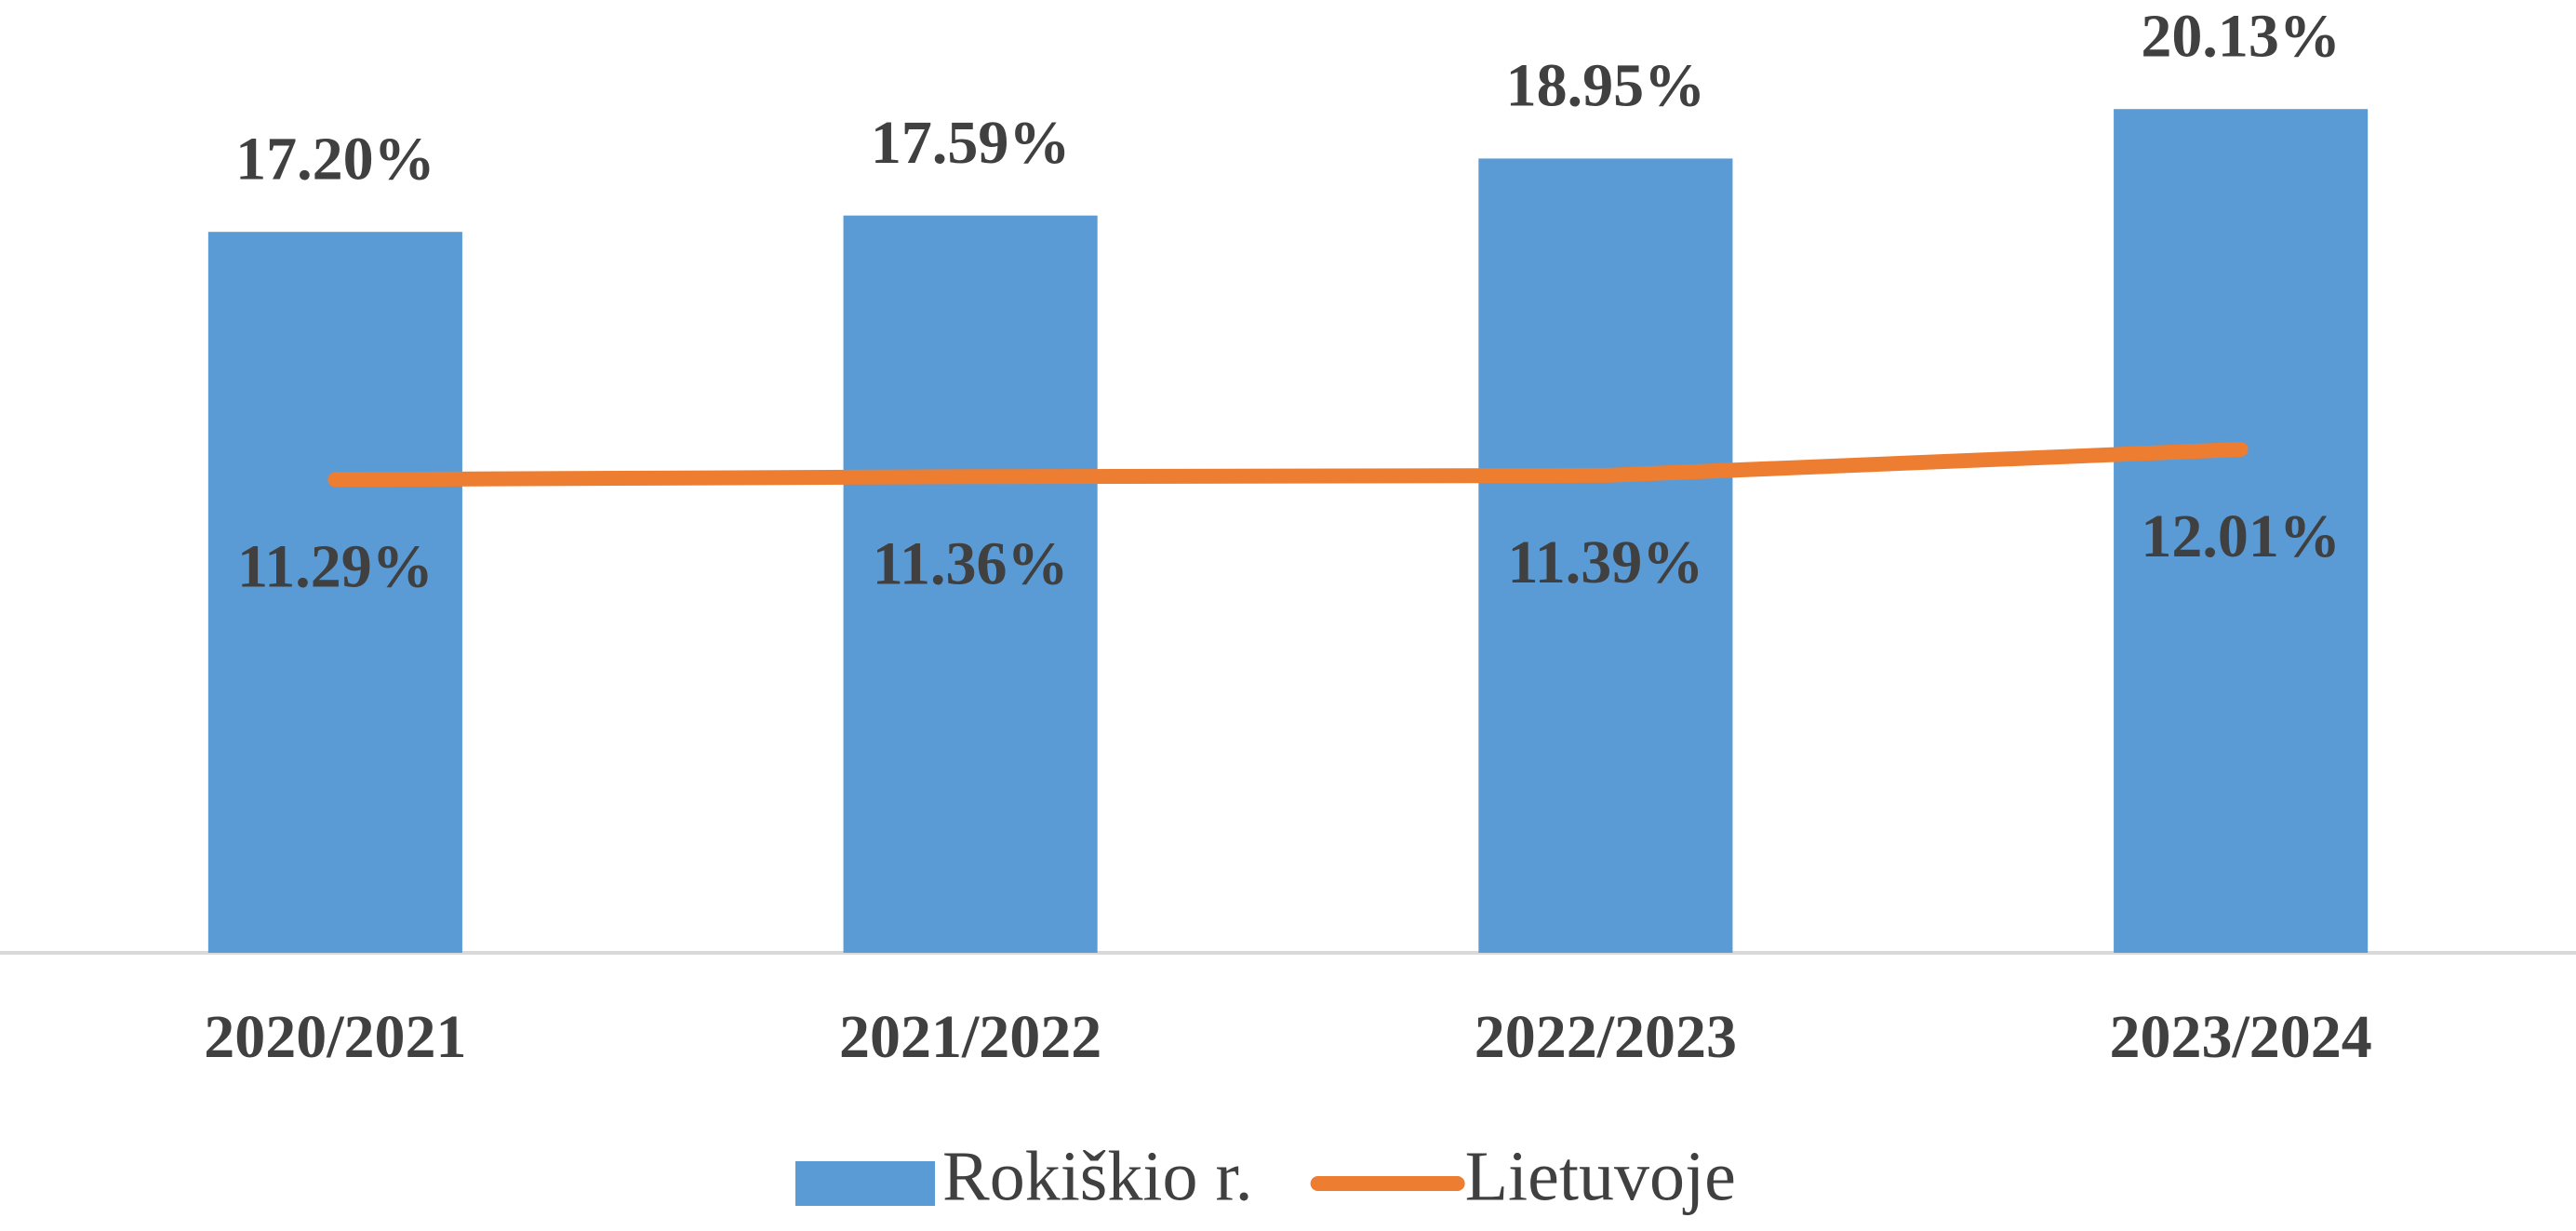  I want to click on x-tick-label: 2023/2024, so click(2240, 1037).